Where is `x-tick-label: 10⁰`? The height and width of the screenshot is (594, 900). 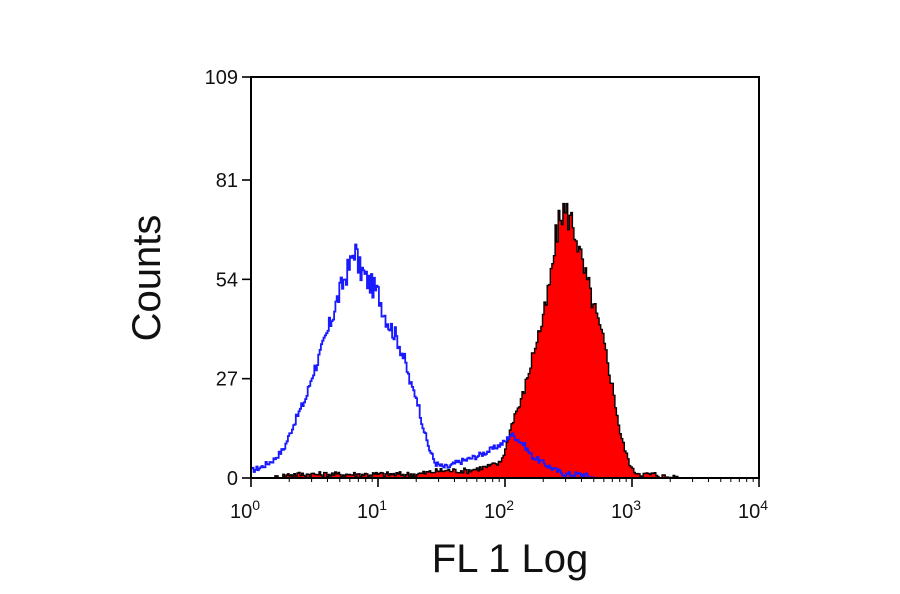
x-tick-label: 10⁰ is located at coordinates (245, 510).